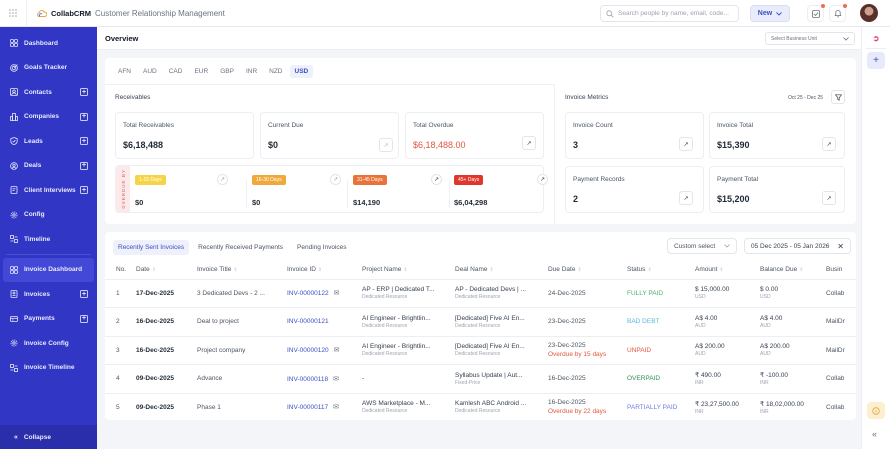 The height and width of the screenshot is (449, 890). I want to click on col-business: Busin, so click(841, 270).